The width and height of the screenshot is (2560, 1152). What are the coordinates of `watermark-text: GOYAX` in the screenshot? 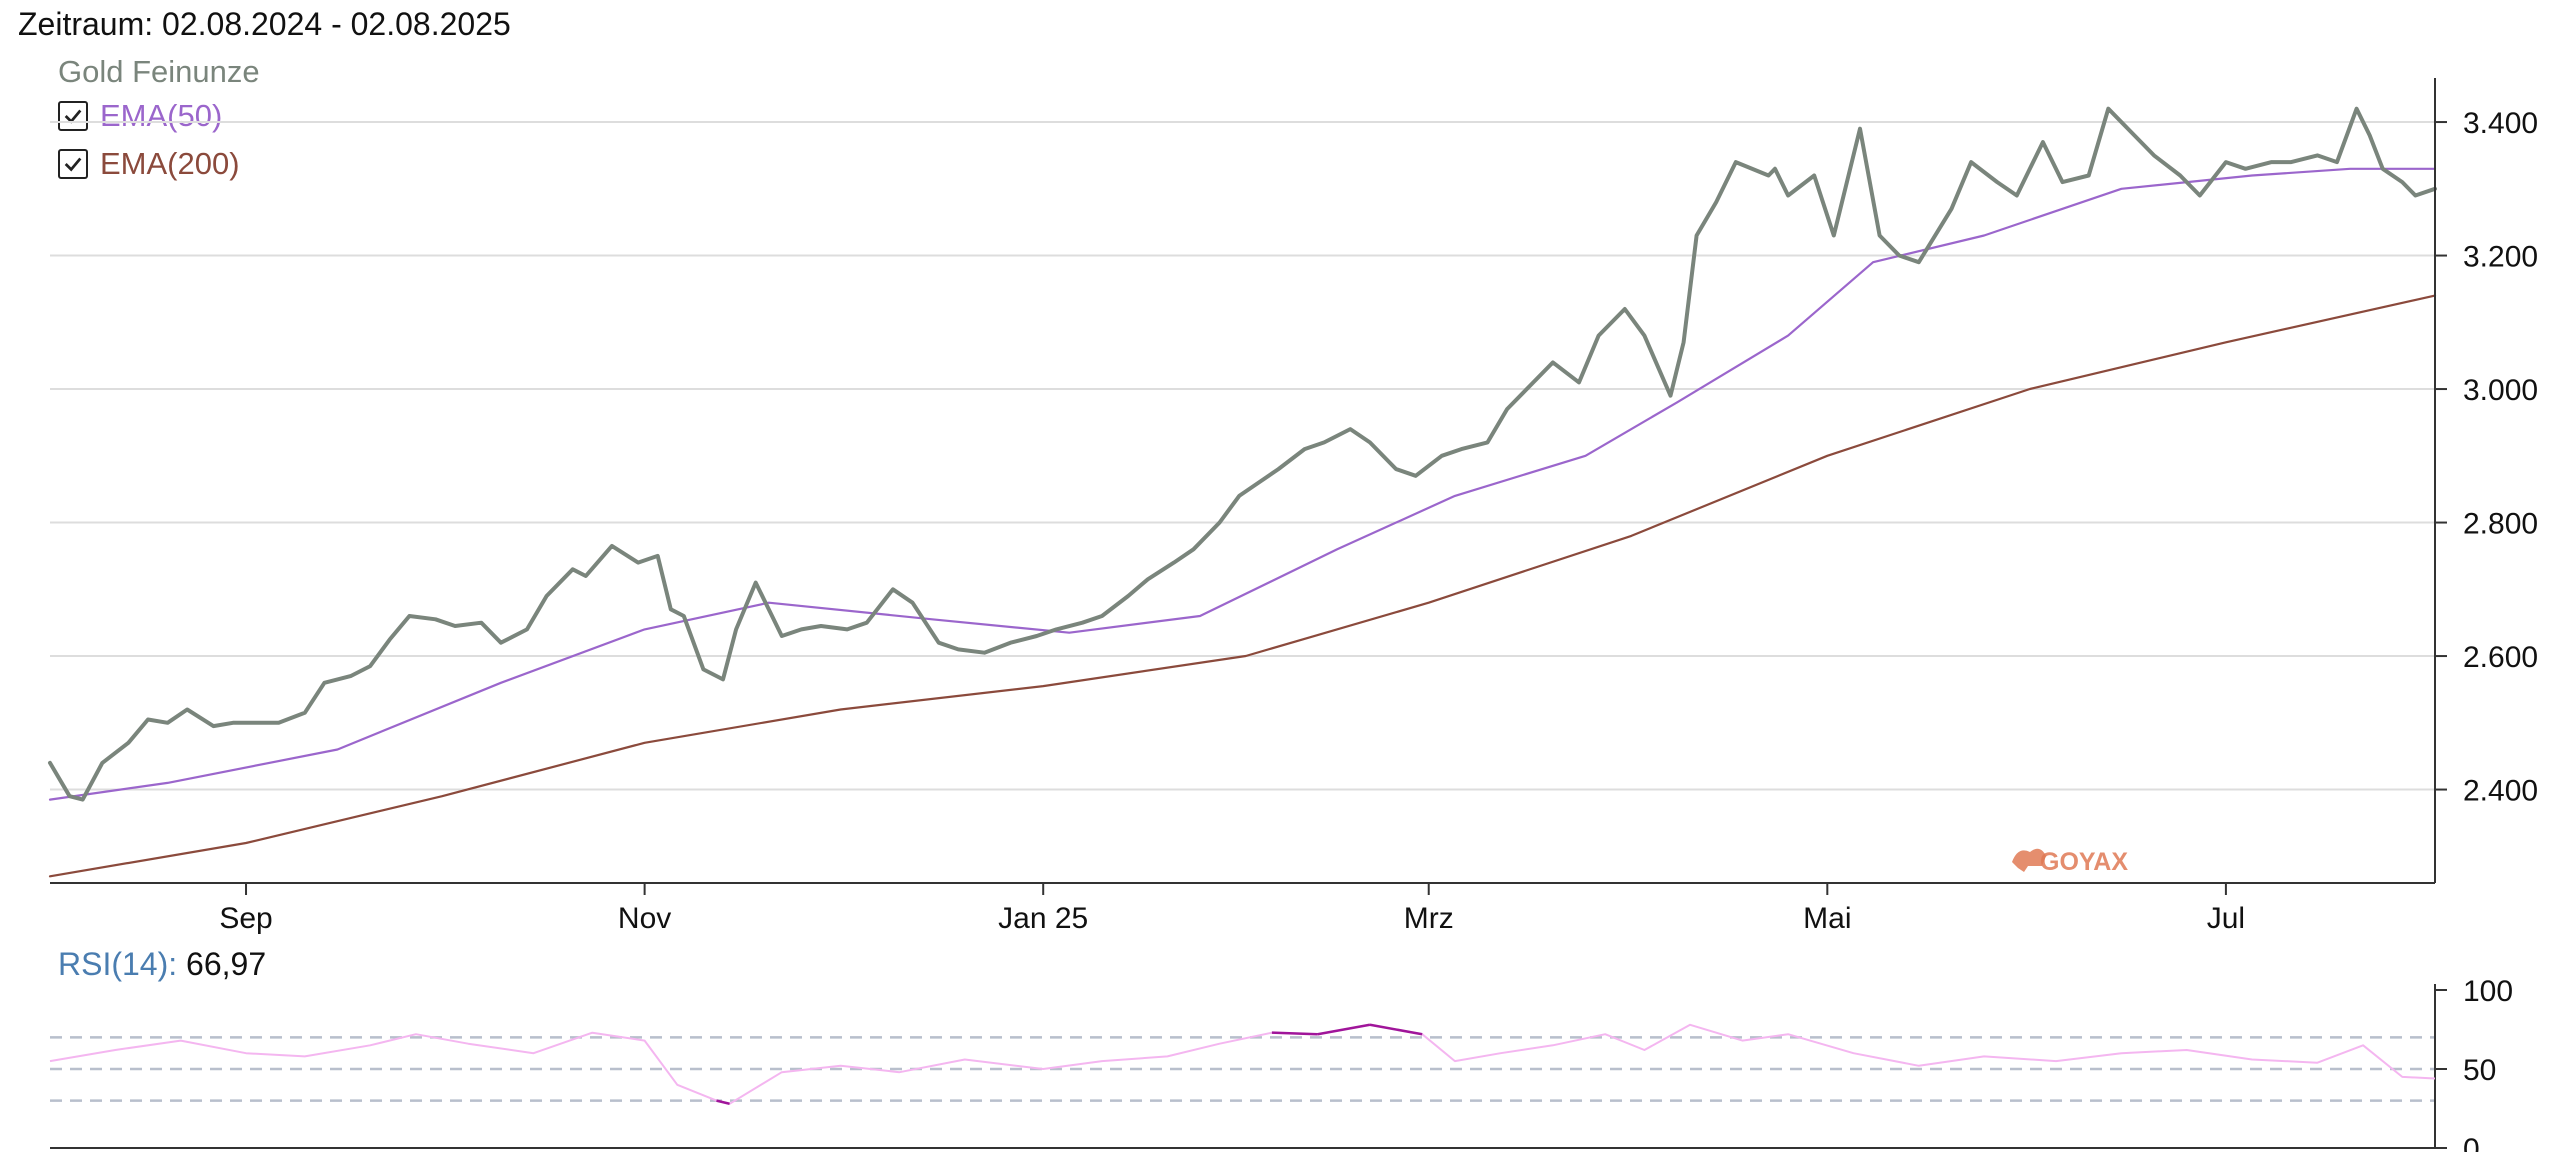 It's located at (2084, 862).